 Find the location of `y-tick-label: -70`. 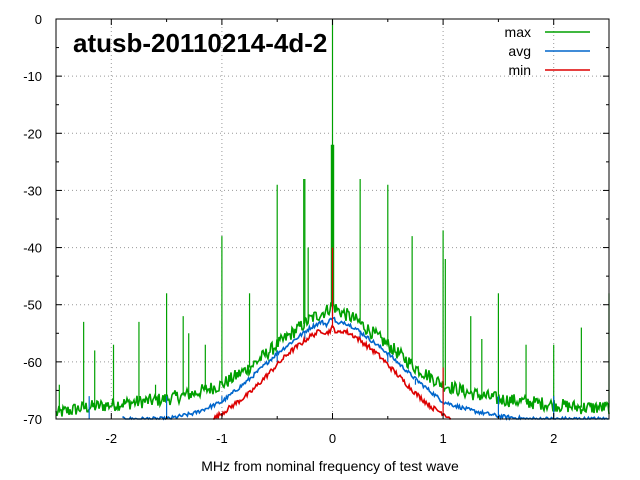

y-tick-label: -70 is located at coordinates (32, 419).